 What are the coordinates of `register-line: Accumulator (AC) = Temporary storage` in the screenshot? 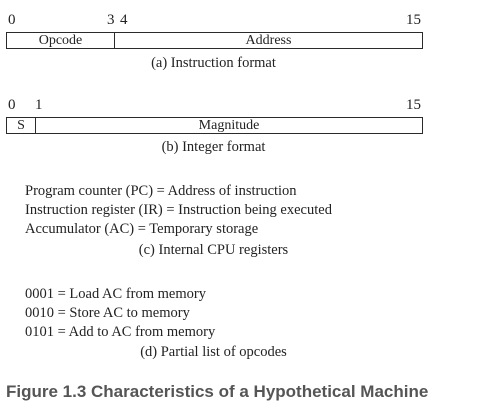 It's located at (142, 229).